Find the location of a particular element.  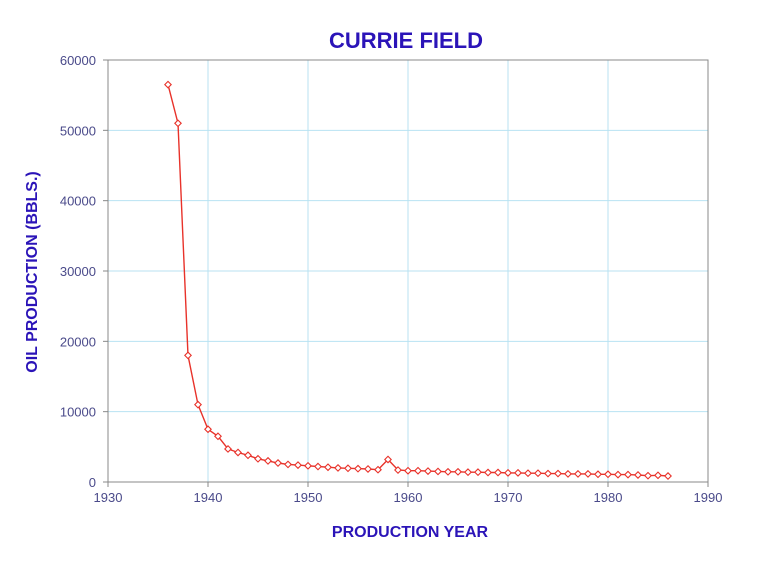

y-tick-label: 10000 is located at coordinates (78, 412).